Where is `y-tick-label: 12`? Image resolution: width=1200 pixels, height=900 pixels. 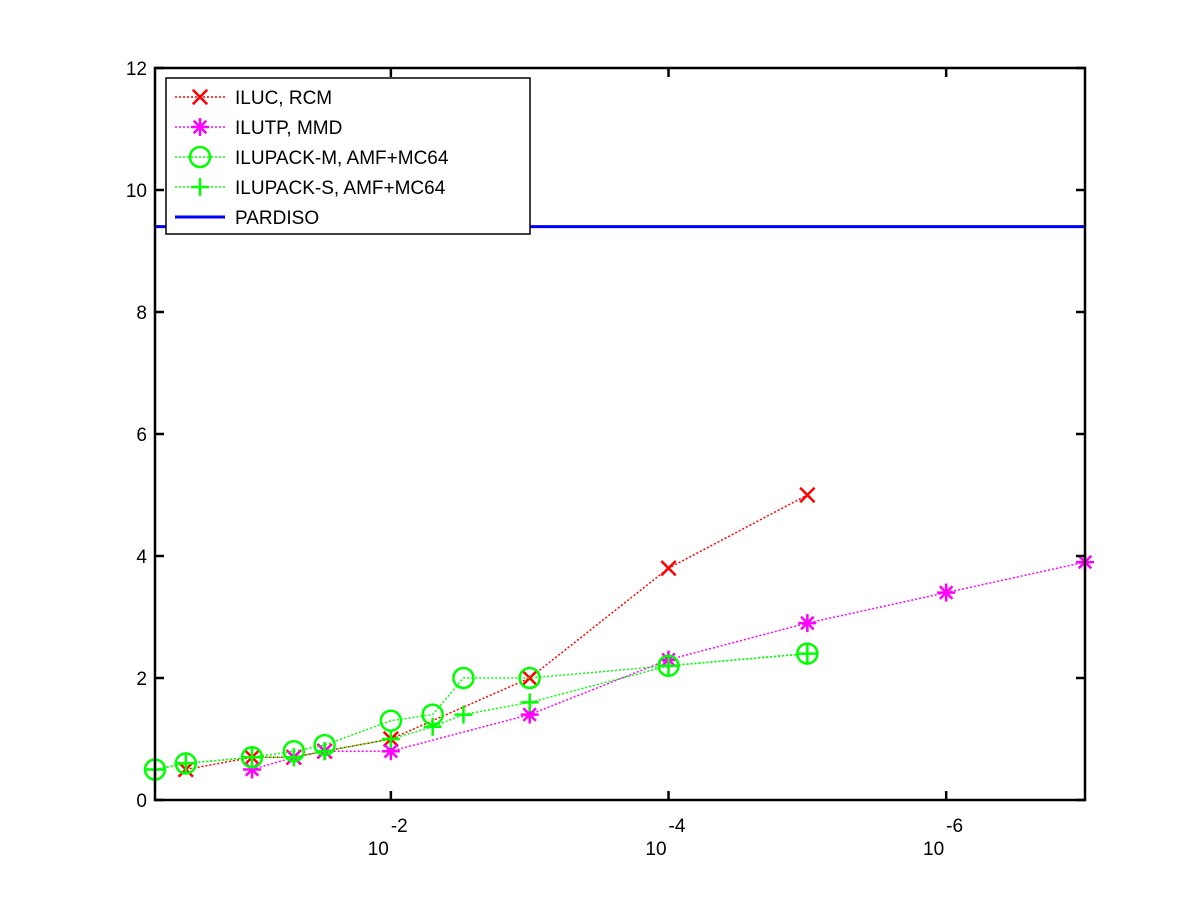
y-tick-label: 12 is located at coordinates (136, 69).